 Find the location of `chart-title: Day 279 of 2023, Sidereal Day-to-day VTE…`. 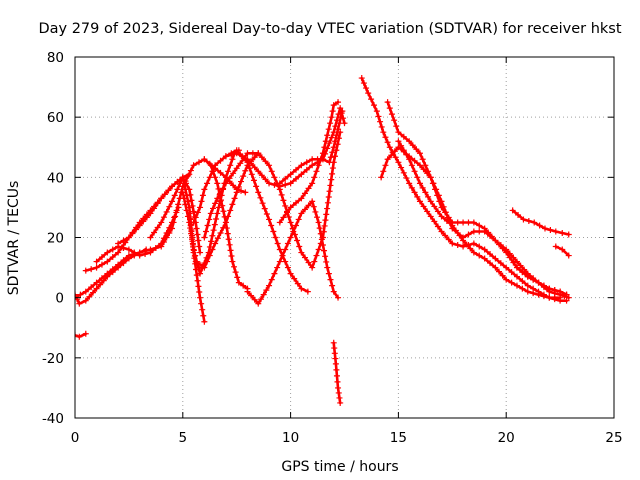

chart-title: Day 279 of 2023, Sidereal Day-to-day VTE… is located at coordinates (329, 29).